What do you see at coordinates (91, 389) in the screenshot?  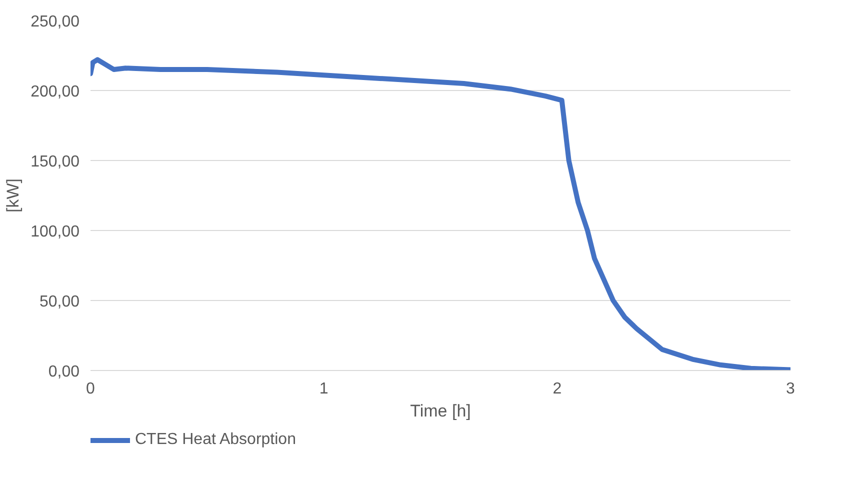 I see `x-tick-label: 0` at bounding box center [91, 389].